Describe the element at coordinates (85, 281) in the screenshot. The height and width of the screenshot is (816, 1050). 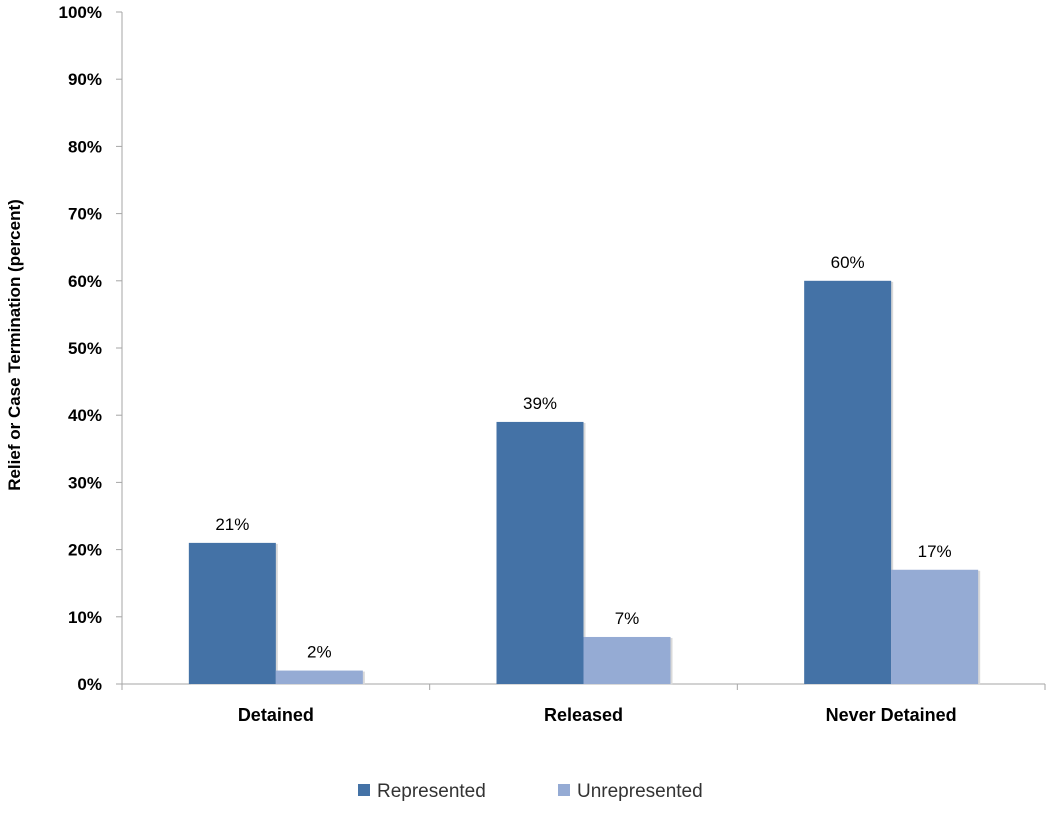
I see `y-tick-label: 60%` at that location.